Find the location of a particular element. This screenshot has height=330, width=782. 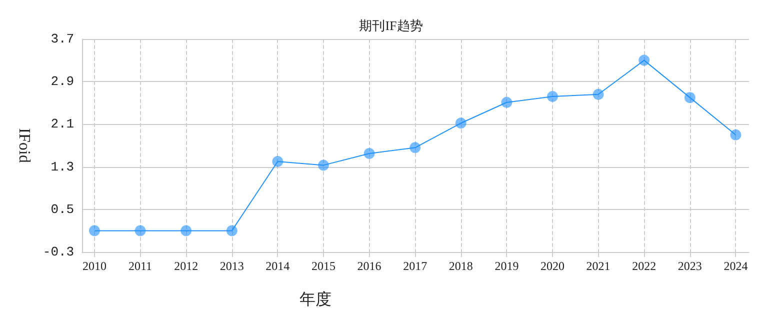

y-tick-label: 0.5 is located at coordinates (62, 209).